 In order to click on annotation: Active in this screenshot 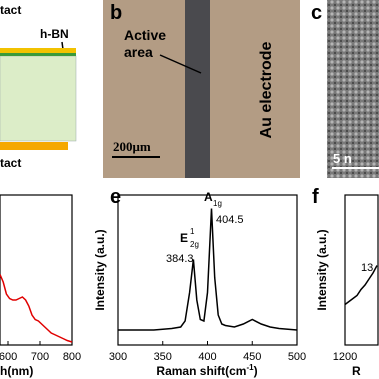, I will do `click(145, 35)`.